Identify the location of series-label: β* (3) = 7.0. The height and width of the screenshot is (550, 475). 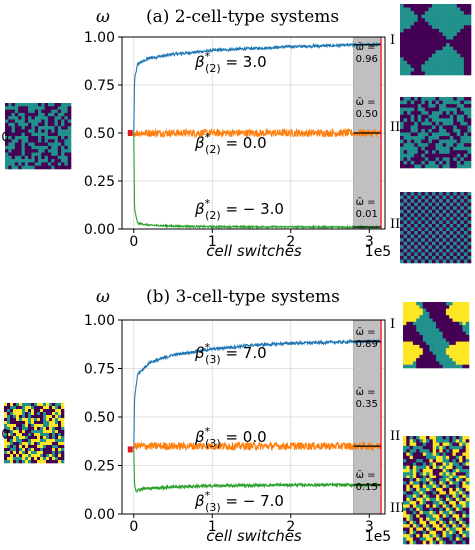
(230, 353).